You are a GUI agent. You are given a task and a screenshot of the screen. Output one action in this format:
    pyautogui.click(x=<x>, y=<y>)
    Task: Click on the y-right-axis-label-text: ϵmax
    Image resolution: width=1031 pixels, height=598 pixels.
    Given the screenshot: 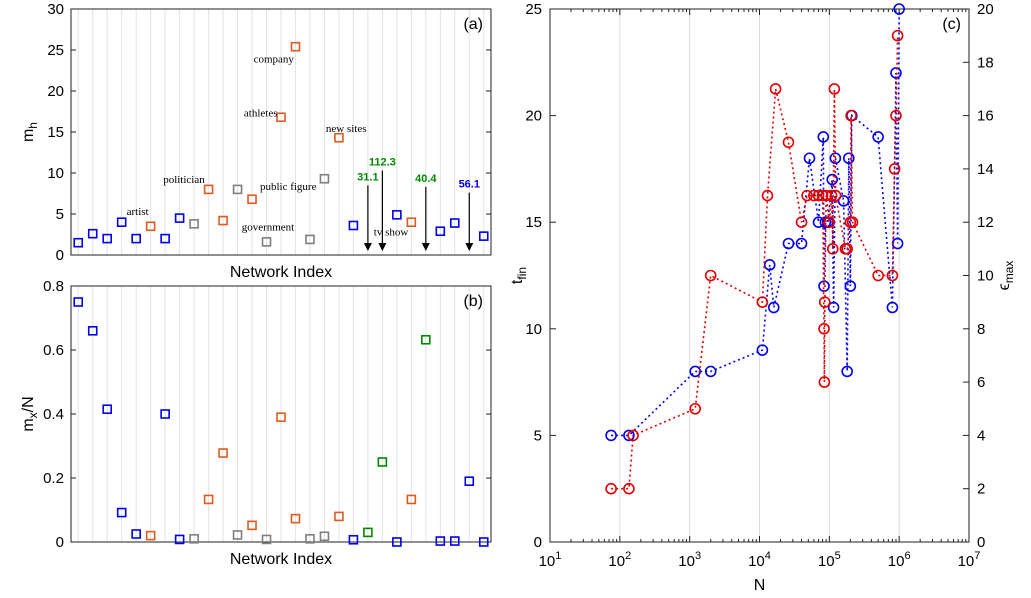 What is the action you would take?
    pyautogui.click(x=1006, y=276)
    